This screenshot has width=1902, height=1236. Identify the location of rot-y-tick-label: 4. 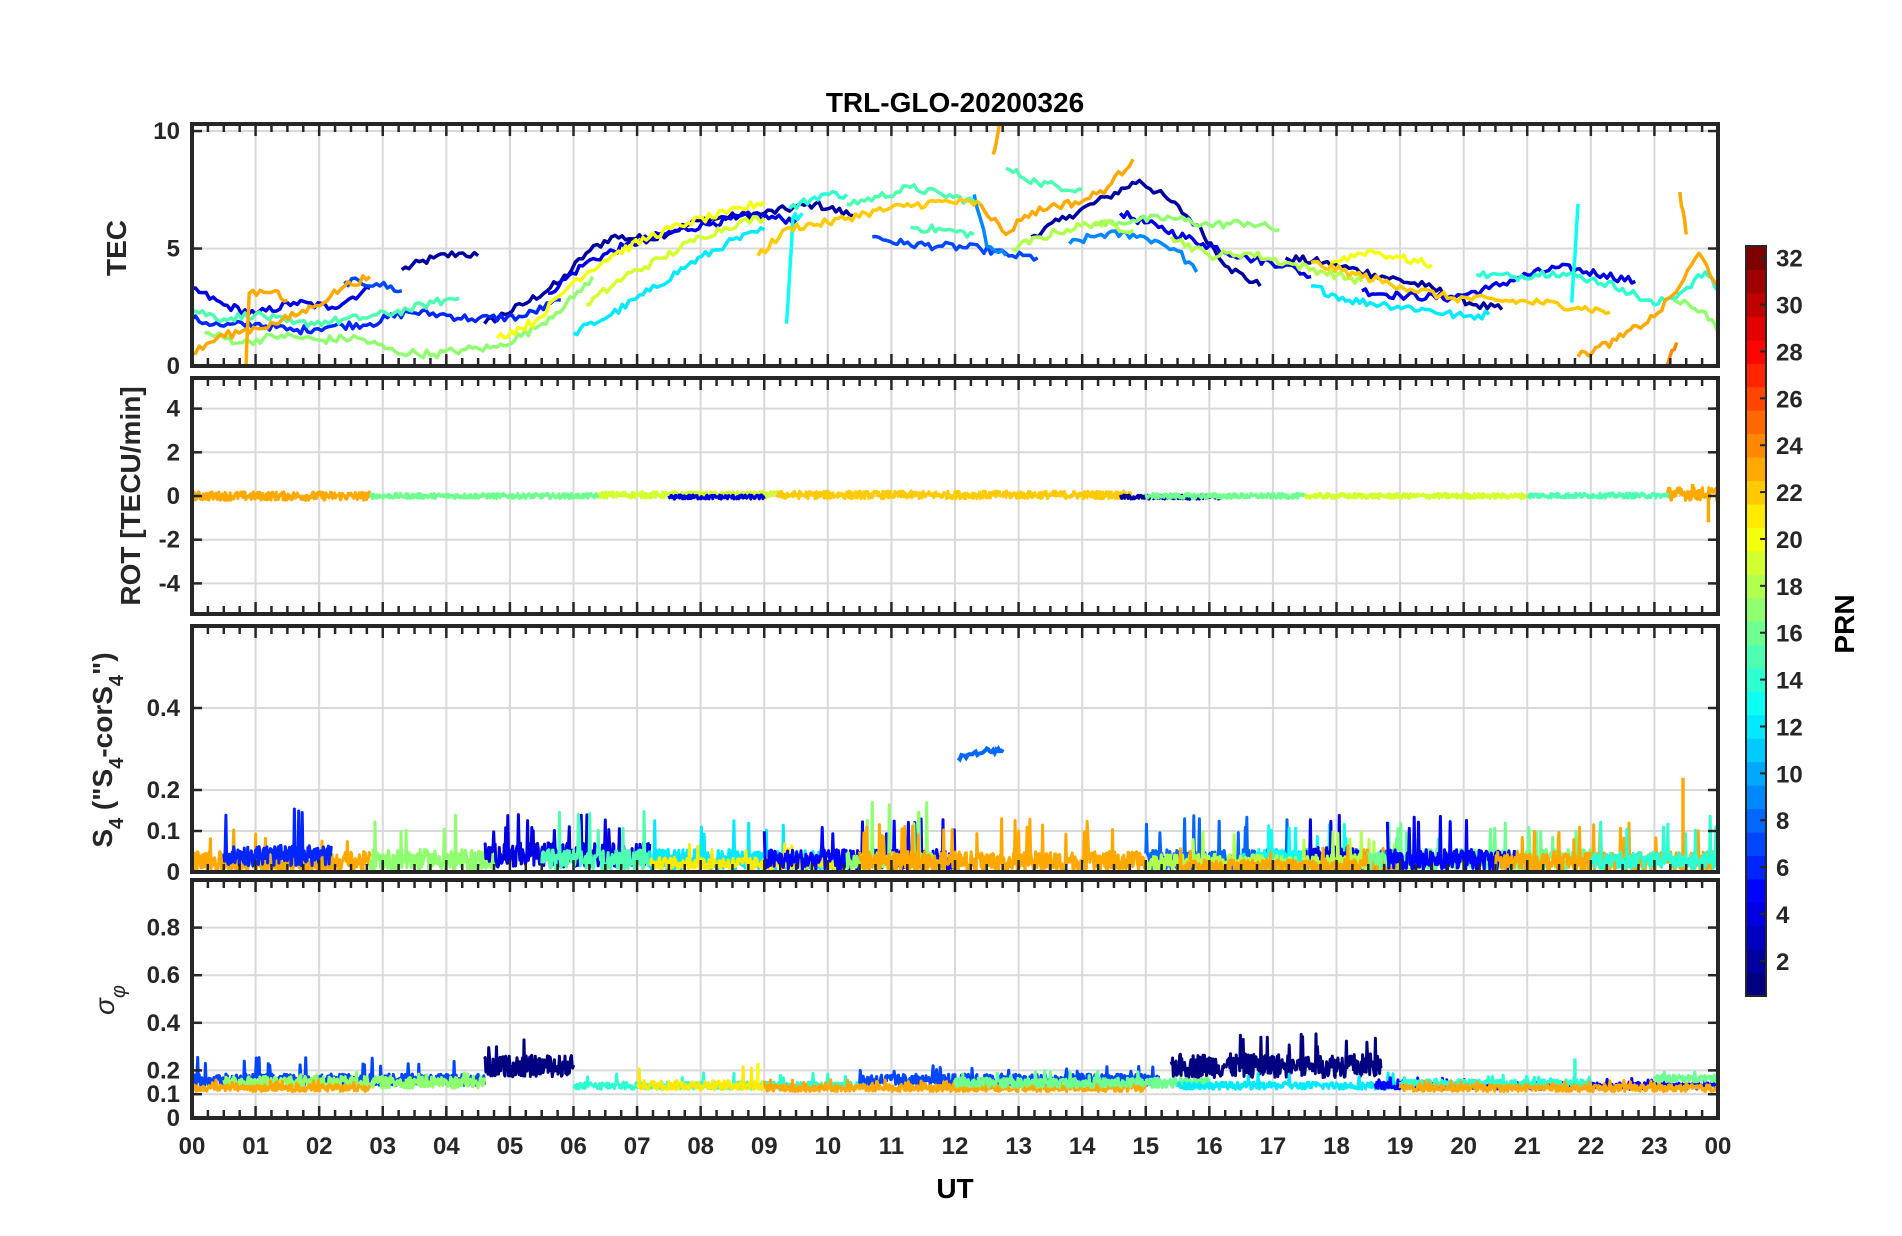
(174, 409).